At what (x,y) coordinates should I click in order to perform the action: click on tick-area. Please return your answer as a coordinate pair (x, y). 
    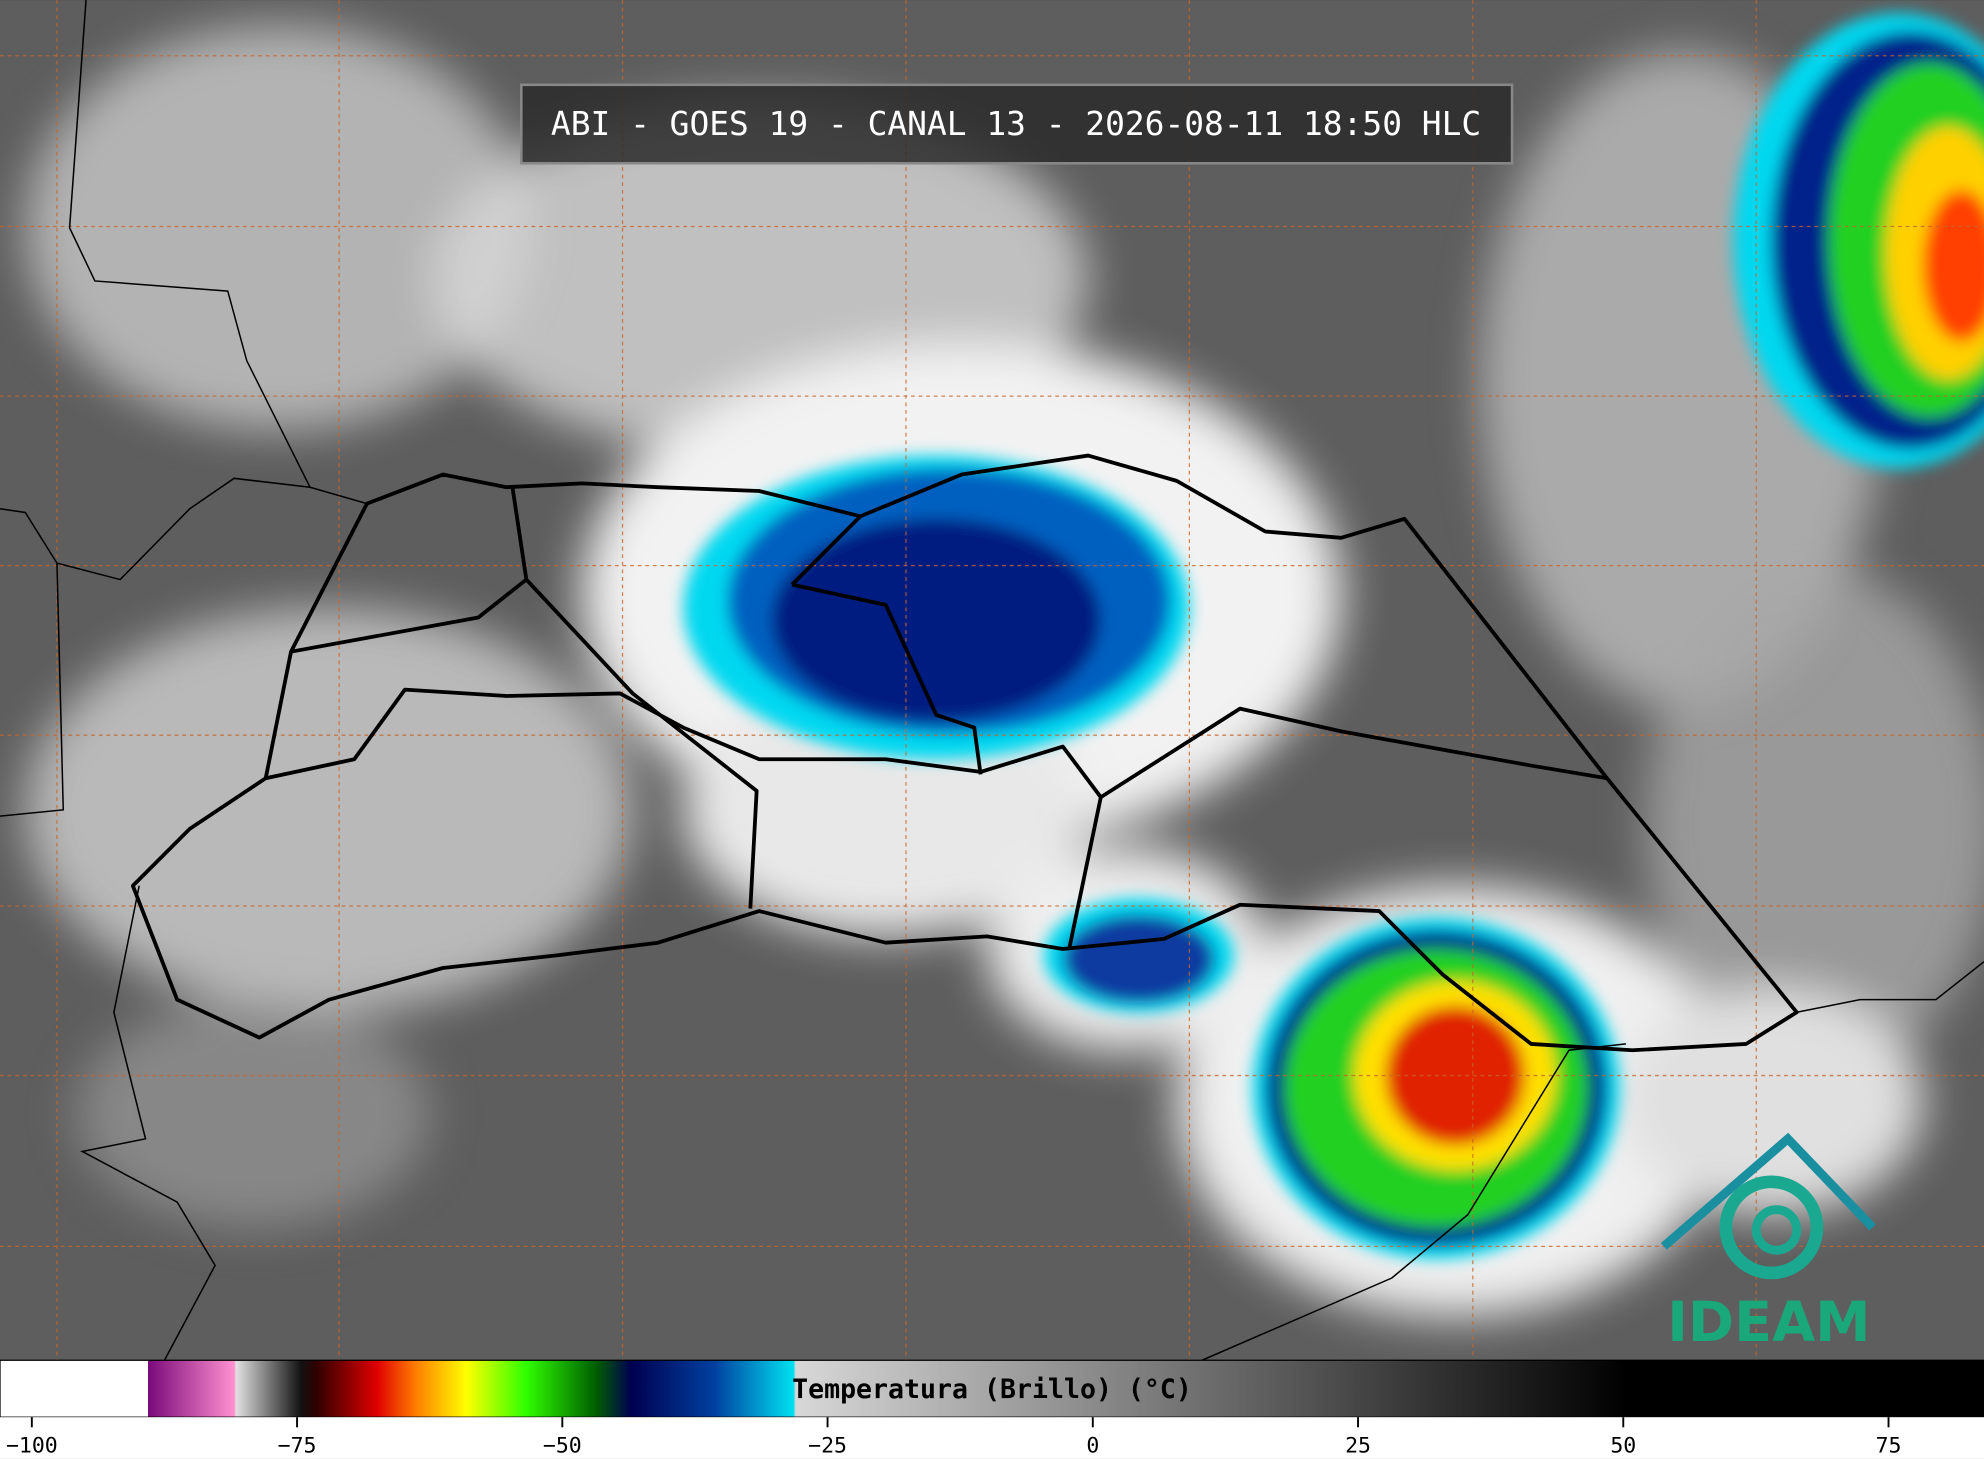
    Looking at the image, I should click on (992, 1438).